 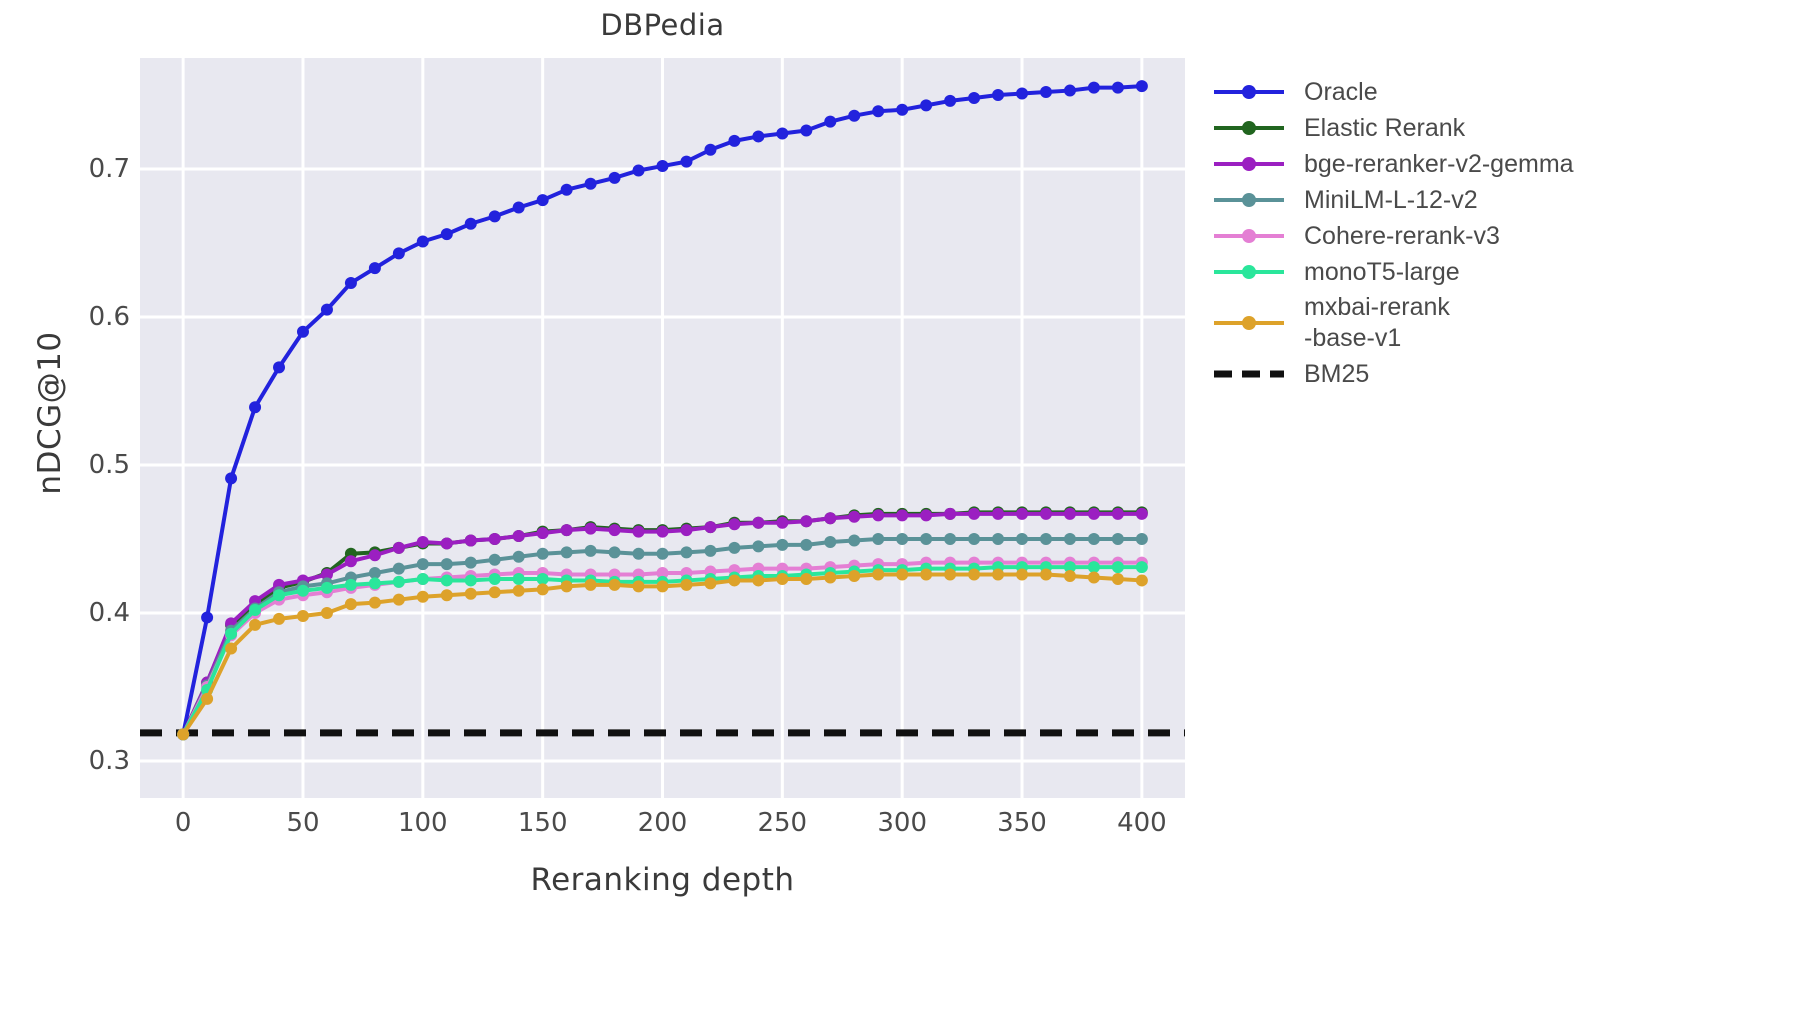 What do you see at coordinates (662, 823) in the screenshot?
I see `x-tick-label: 200` at bounding box center [662, 823].